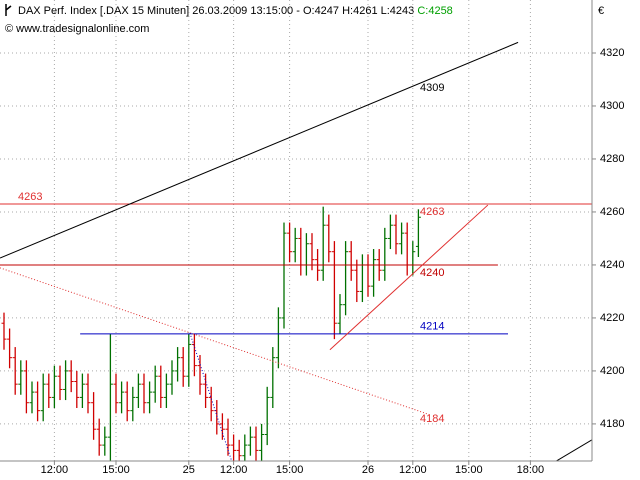  Describe the element at coordinates (612, 371) in the screenshot. I see `y-tick-label: 4200` at that location.